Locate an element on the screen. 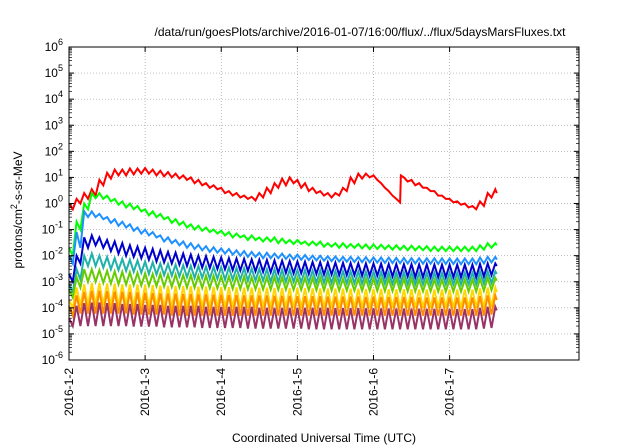 This screenshot has height=448, width=640. x-tick-label: 2016-1-2 is located at coordinates (69, 392).